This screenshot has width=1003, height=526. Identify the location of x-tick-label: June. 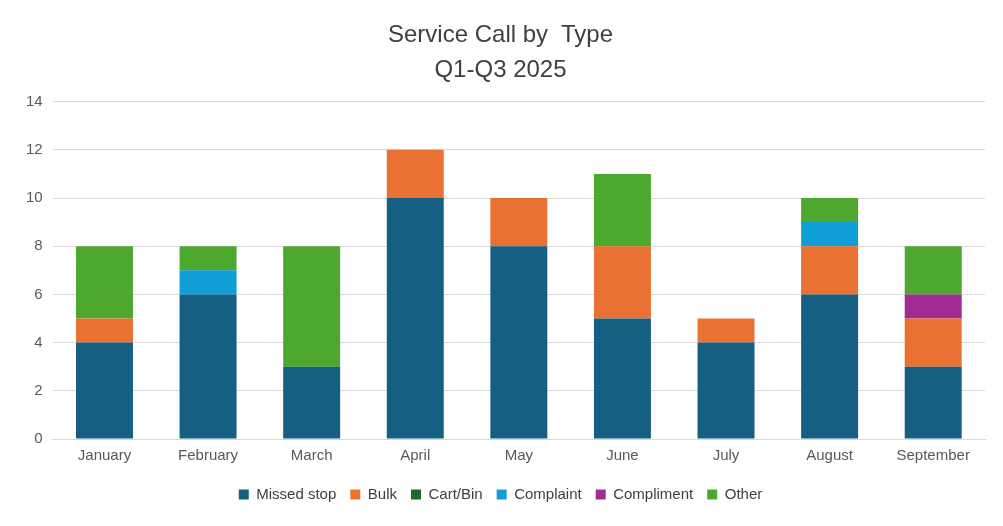
(622, 455).